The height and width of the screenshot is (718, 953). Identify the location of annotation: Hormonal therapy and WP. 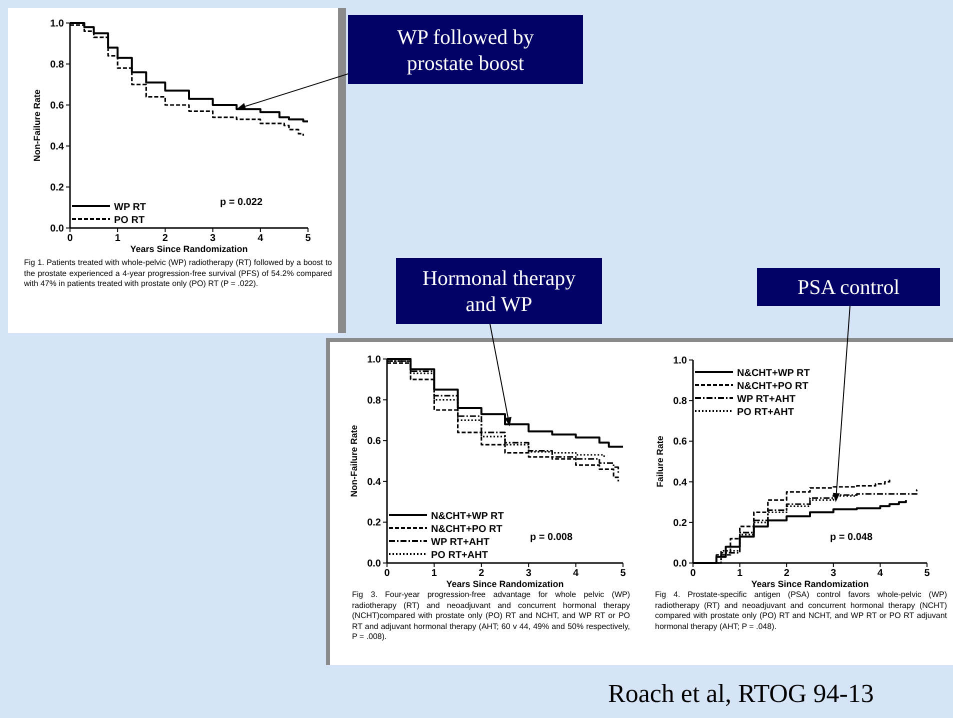
(499, 291).